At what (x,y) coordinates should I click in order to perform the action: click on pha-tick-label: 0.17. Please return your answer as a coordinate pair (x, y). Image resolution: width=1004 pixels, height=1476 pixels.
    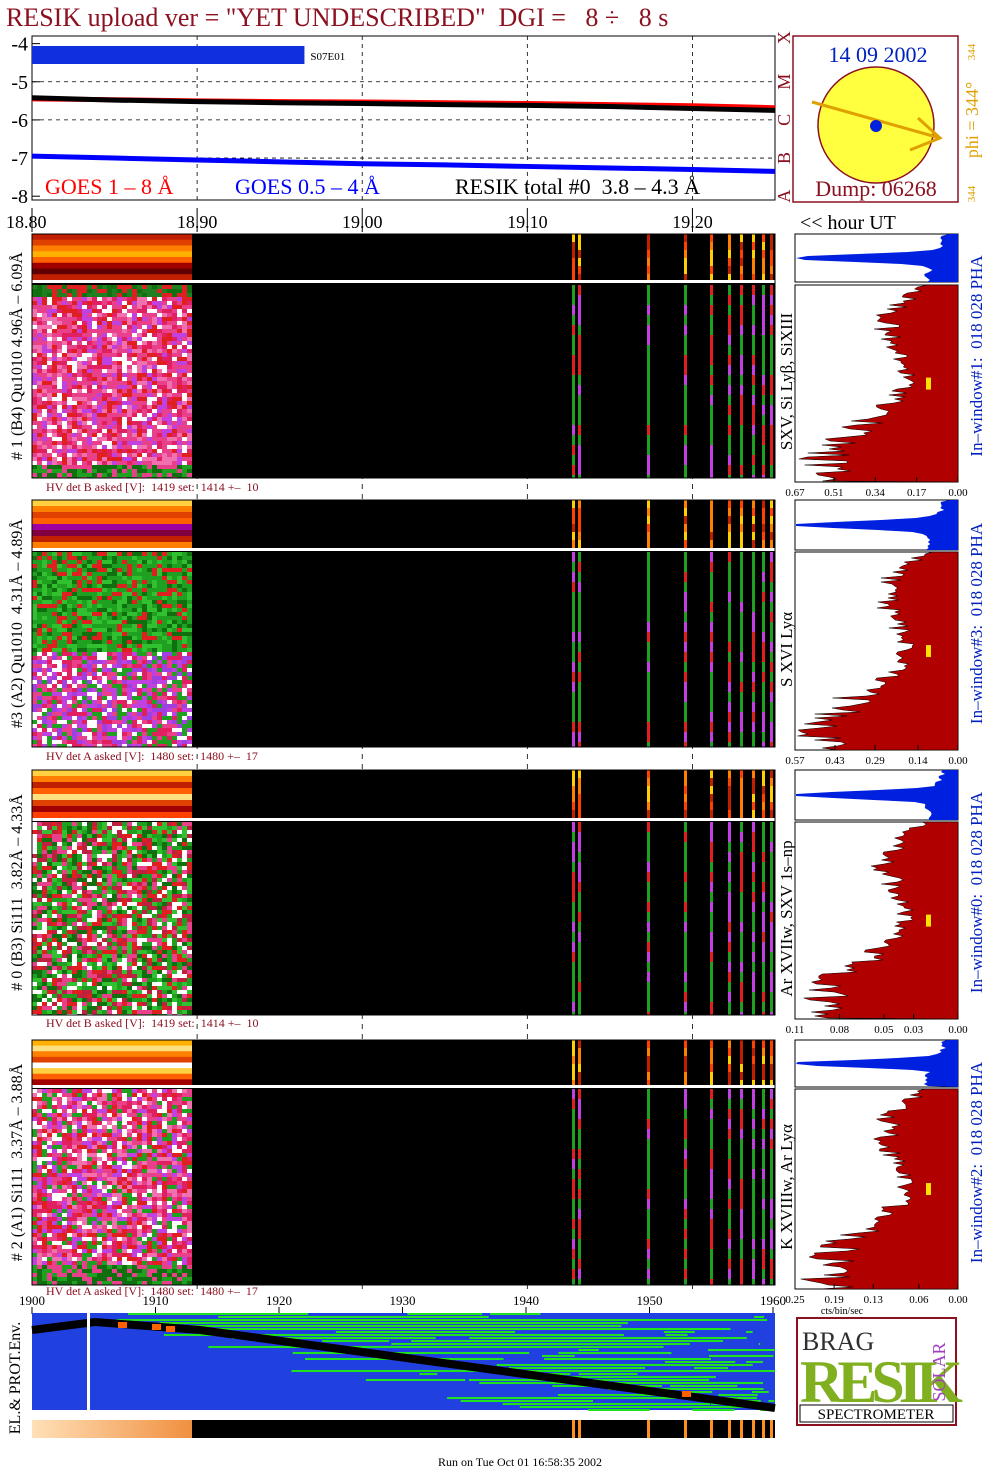
    Looking at the image, I should click on (917, 493).